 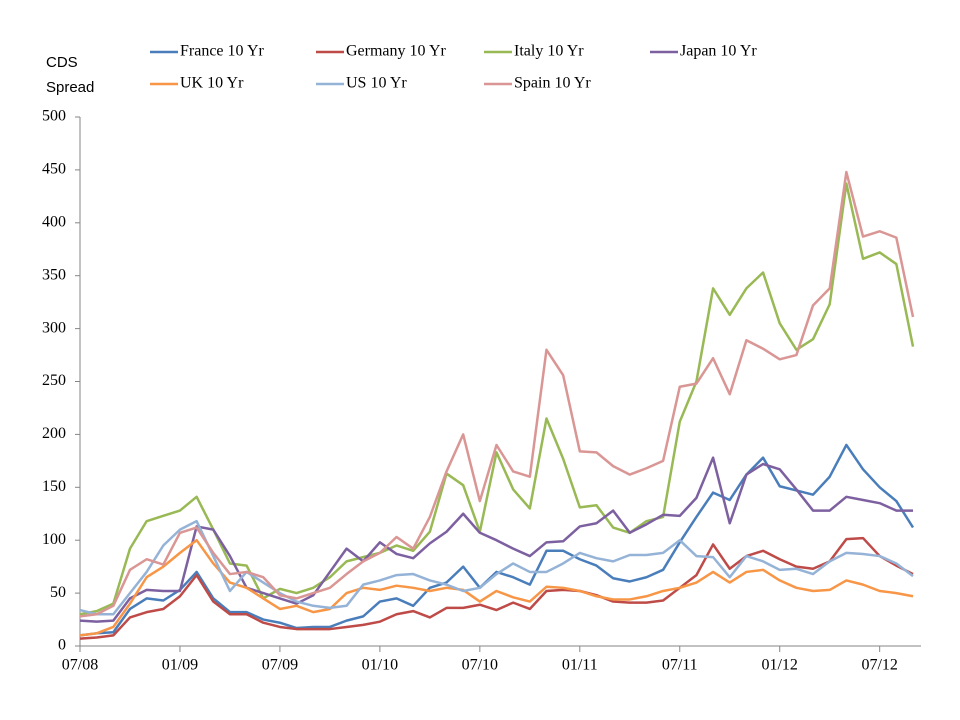 I want to click on legend-label: Germany 10 Yr, so click(x=396, y=51).